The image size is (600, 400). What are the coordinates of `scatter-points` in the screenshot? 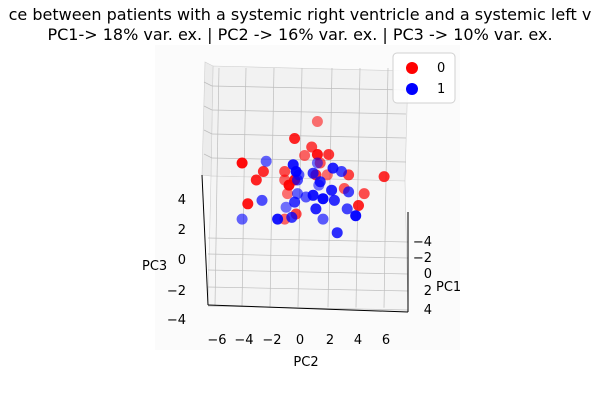 It's located at (313, 177).